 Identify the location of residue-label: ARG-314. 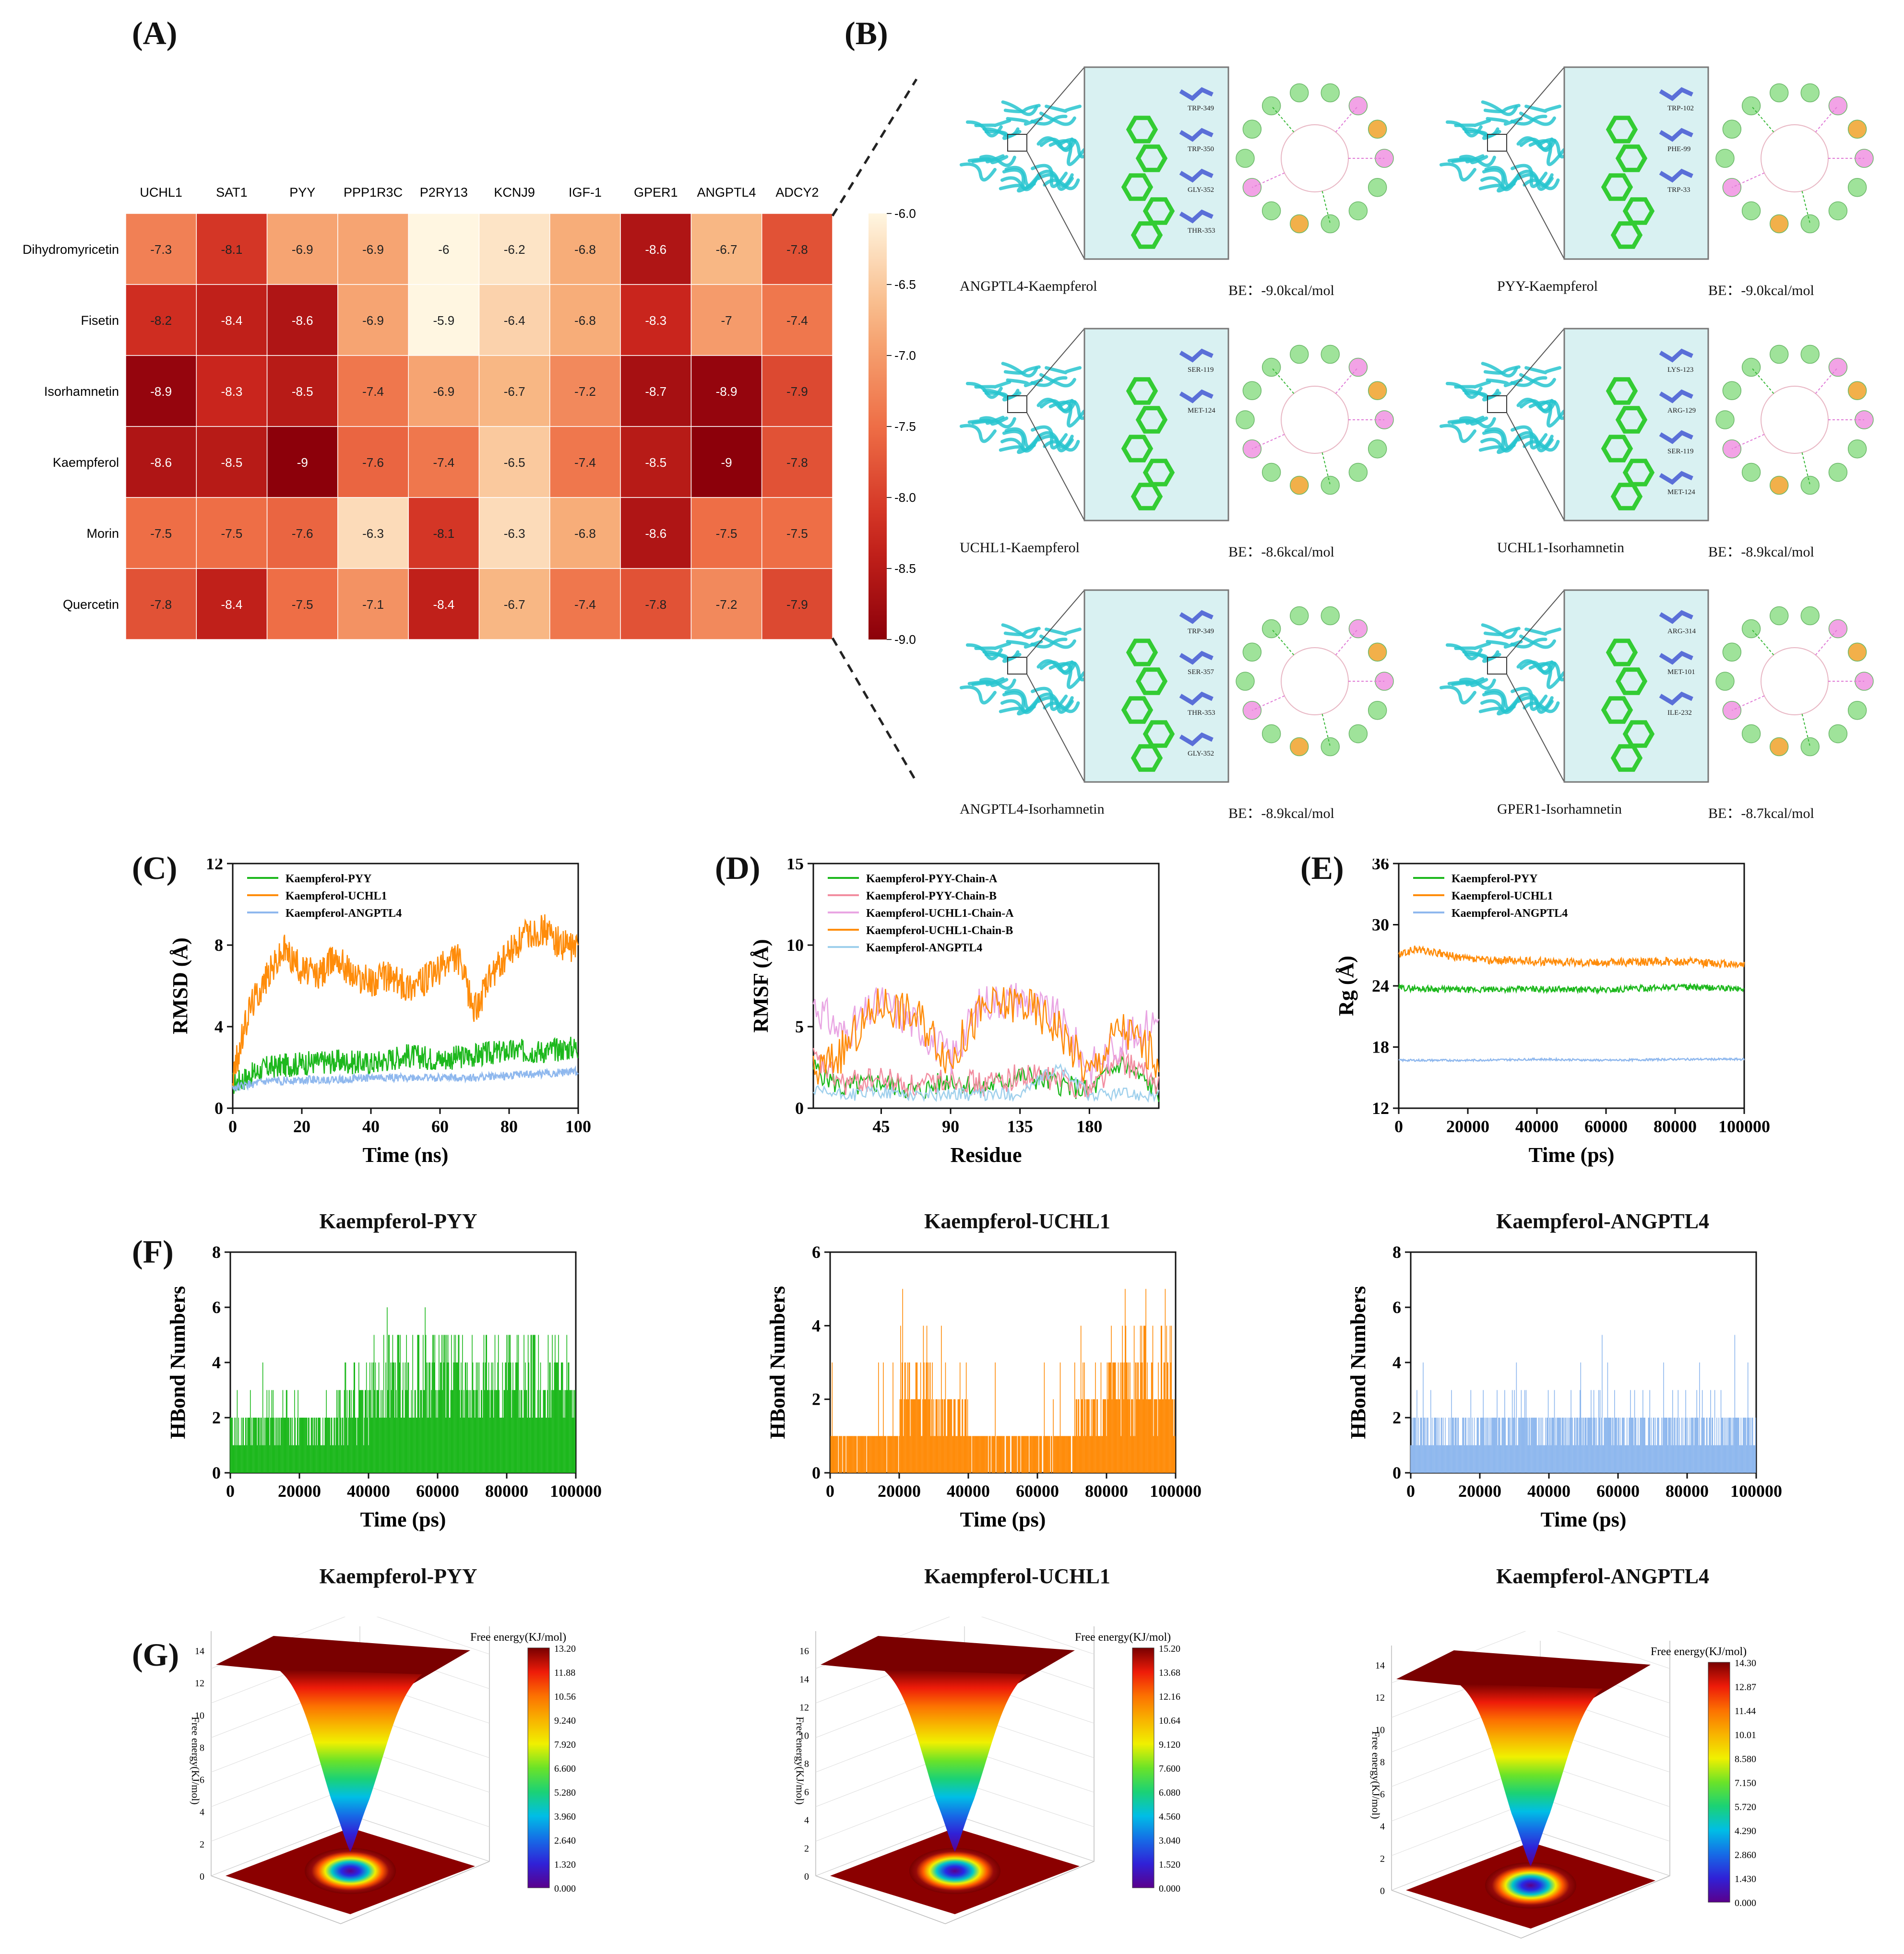
(1682, 631).